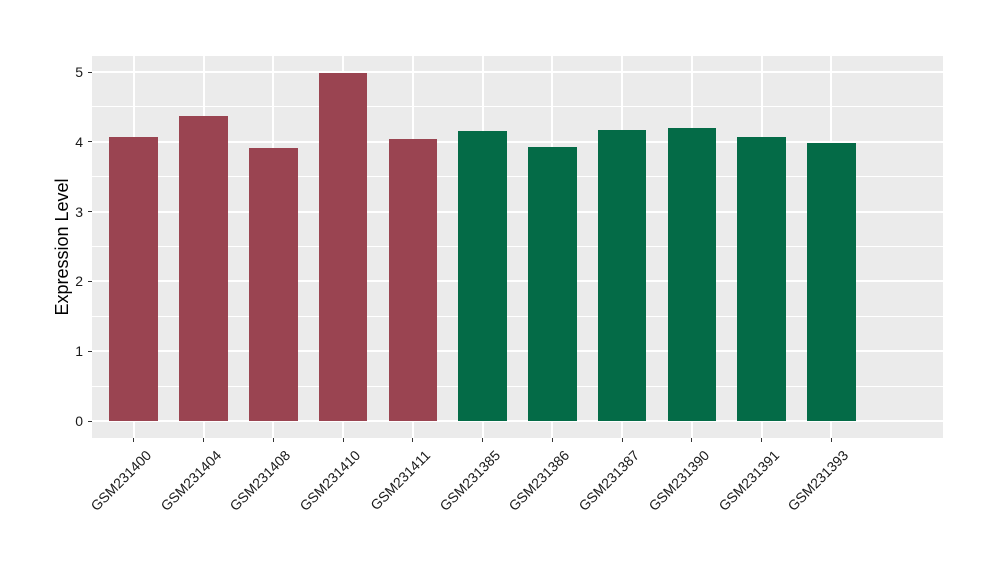 This screenshot has width=1000, height=580. Describe the element at coordinates (134, 278) in the screenshot. I see `bar-GSM231400` at that location.